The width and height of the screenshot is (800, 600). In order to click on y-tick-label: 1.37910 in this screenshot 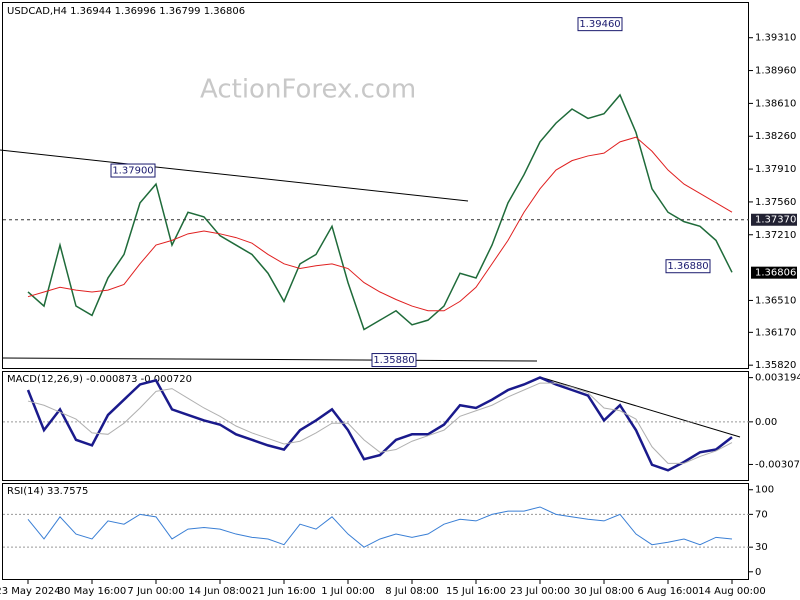, I will do `click(775, 169)`.